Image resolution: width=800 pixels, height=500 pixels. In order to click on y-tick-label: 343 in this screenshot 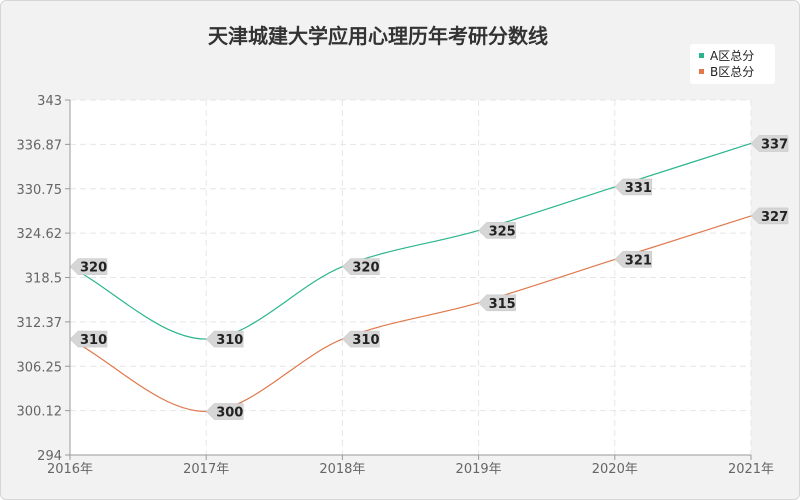, I will do `click(49, 101)`.